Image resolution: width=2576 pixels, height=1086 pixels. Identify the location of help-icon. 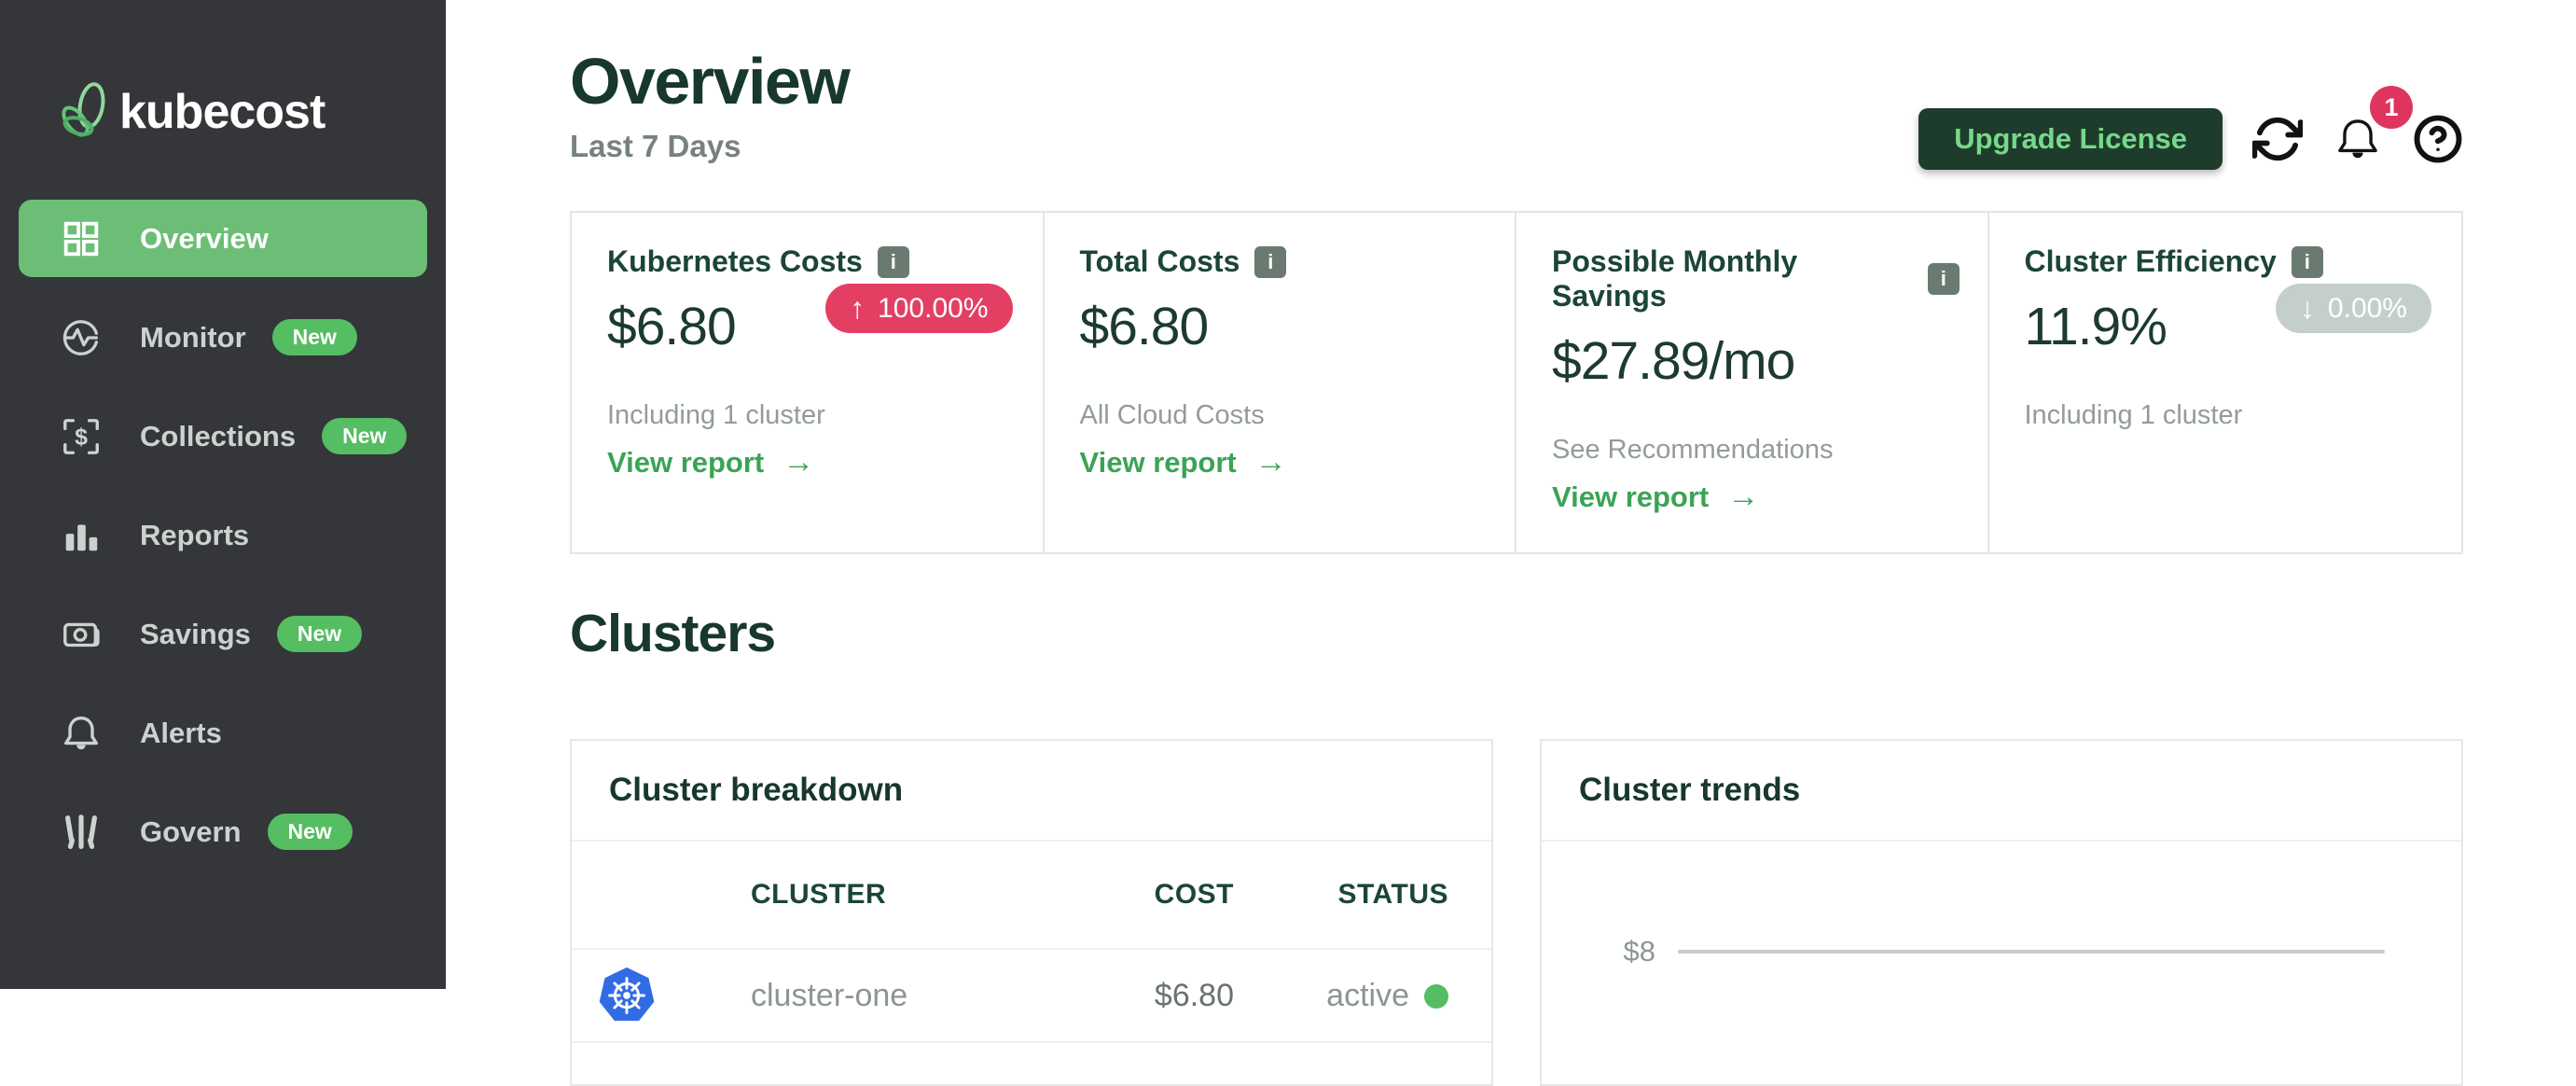
(2438, 139).